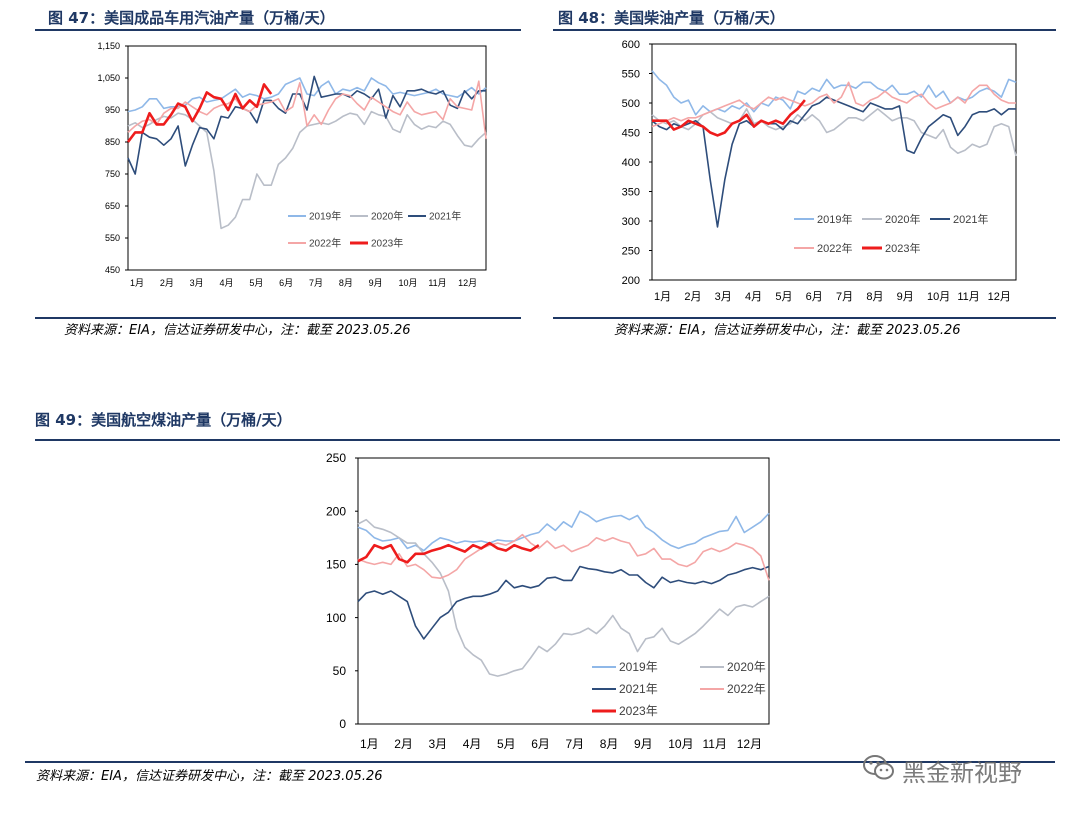 The height and width of the screenshot is (814, 1080). Describe the element at coordinates (962, 772) in the screenshot. I see `watermark-text: 黑金新视野` at that location.